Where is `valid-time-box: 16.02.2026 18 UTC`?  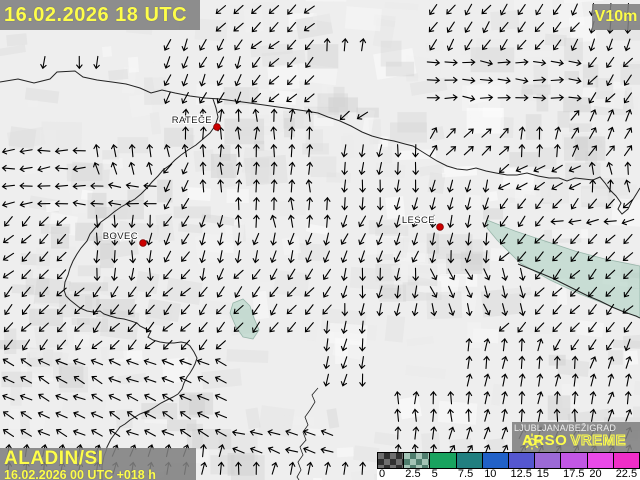 valid-time-box: 16.02.2026 18 UTC is located at coordinates (100, 15).